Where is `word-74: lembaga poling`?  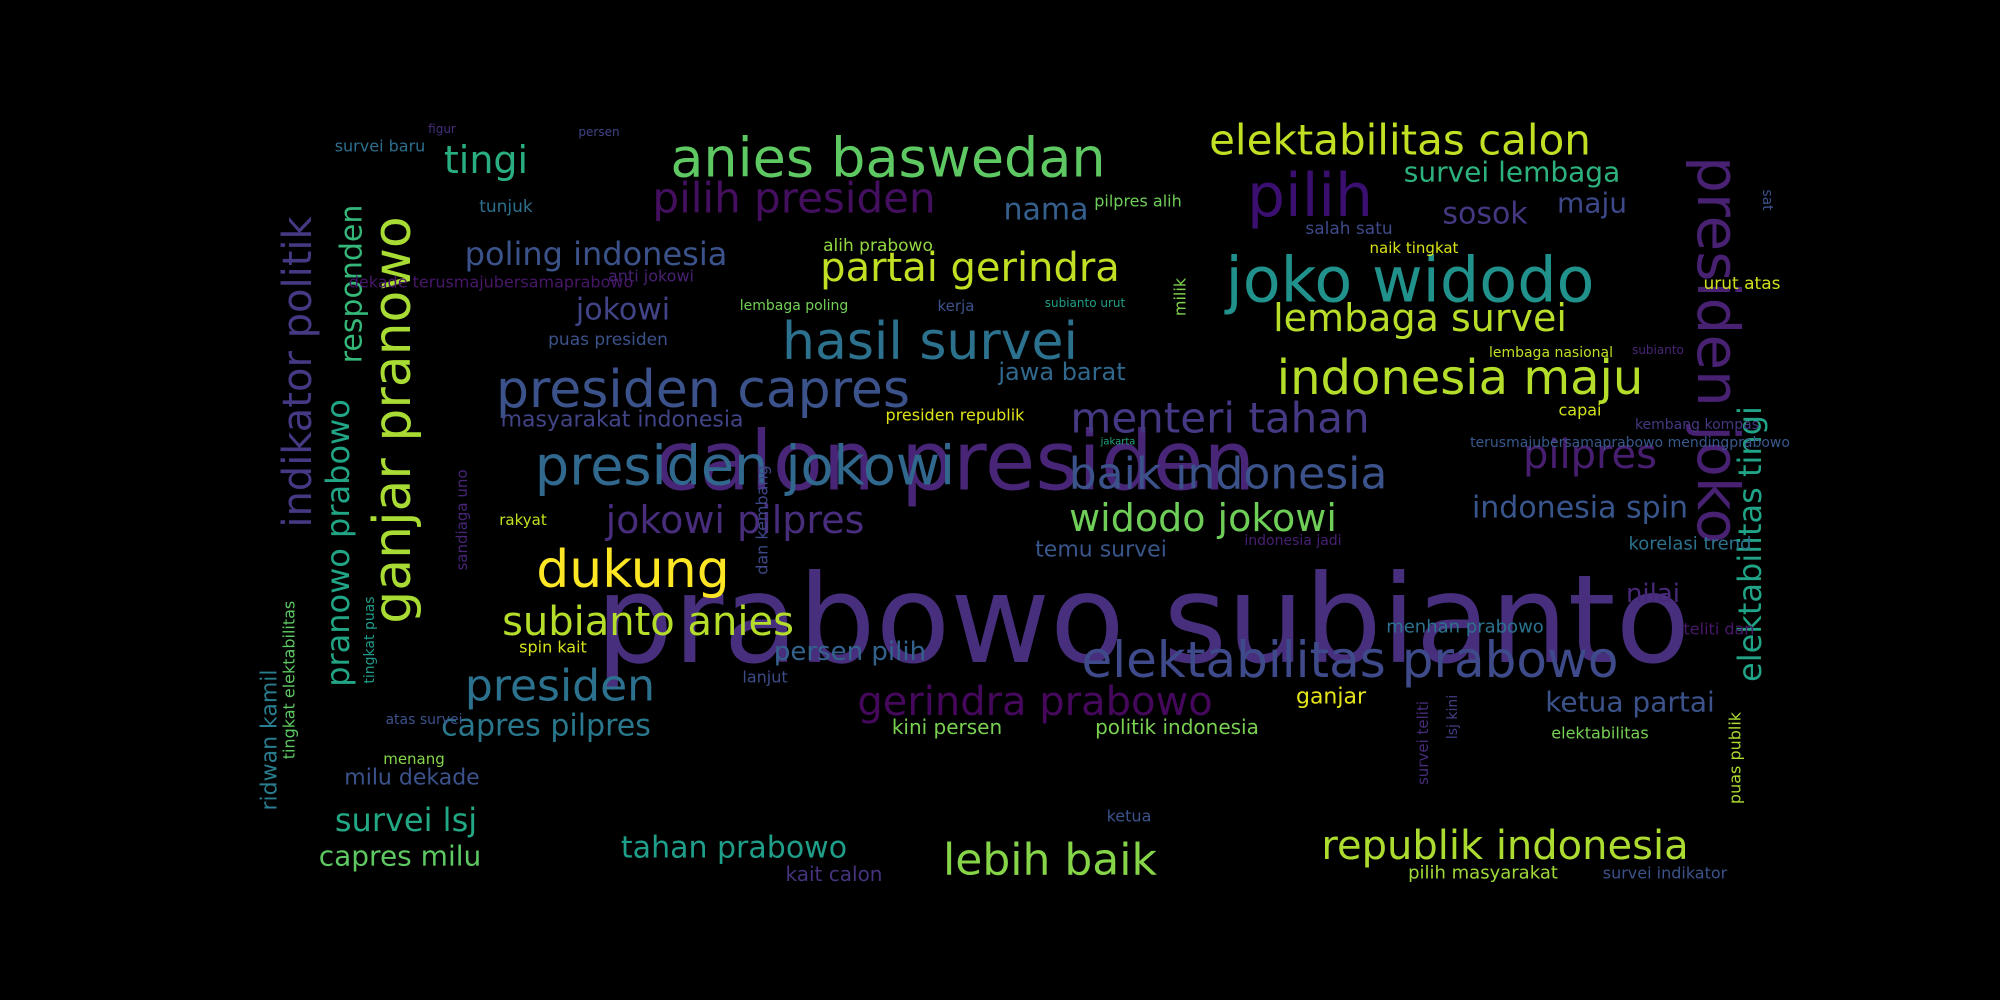 word-74: lembaga poling is located at coordinates (794, 306).